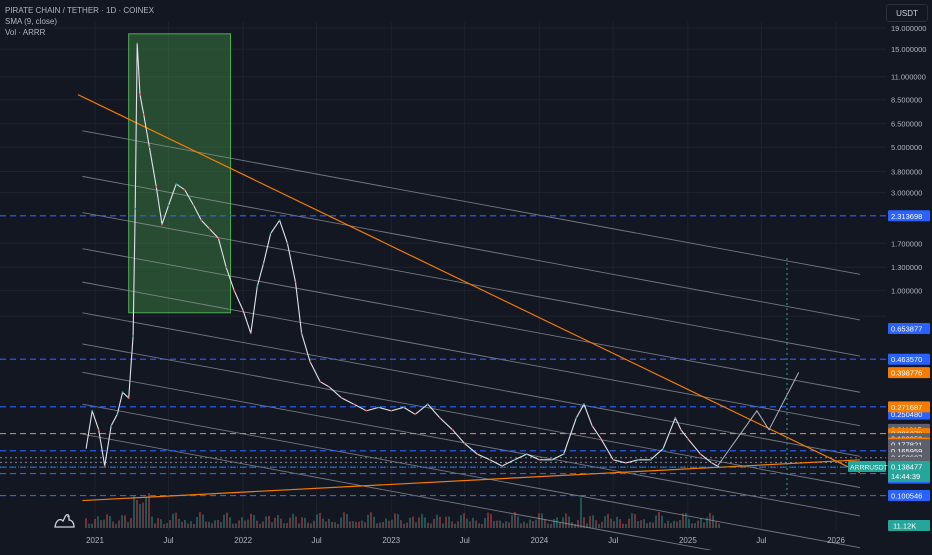 This screenshot has height=555, width=932. What do you see at coordinates (168, 540) in the screenshot?
I see `time-tick-label: Jul` at bounding box center [168, 540].